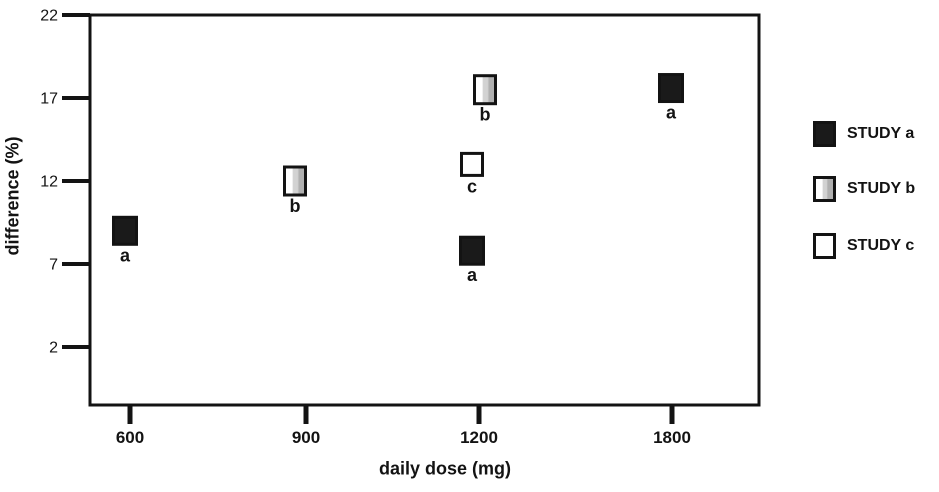 The width and height of the screenshot is (939, 492). Describe the element at coordinates (12, 196) in the screenshot. I see `y-axis-title: difference (%)` at that location.